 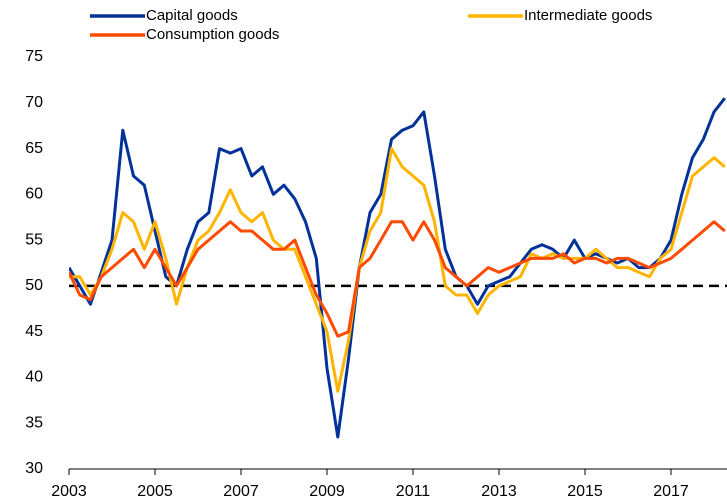 What do you see at coordinates (34, 102) in the screenshot?
I see `y-tick-label: 70` at bounding box center [34, 102].